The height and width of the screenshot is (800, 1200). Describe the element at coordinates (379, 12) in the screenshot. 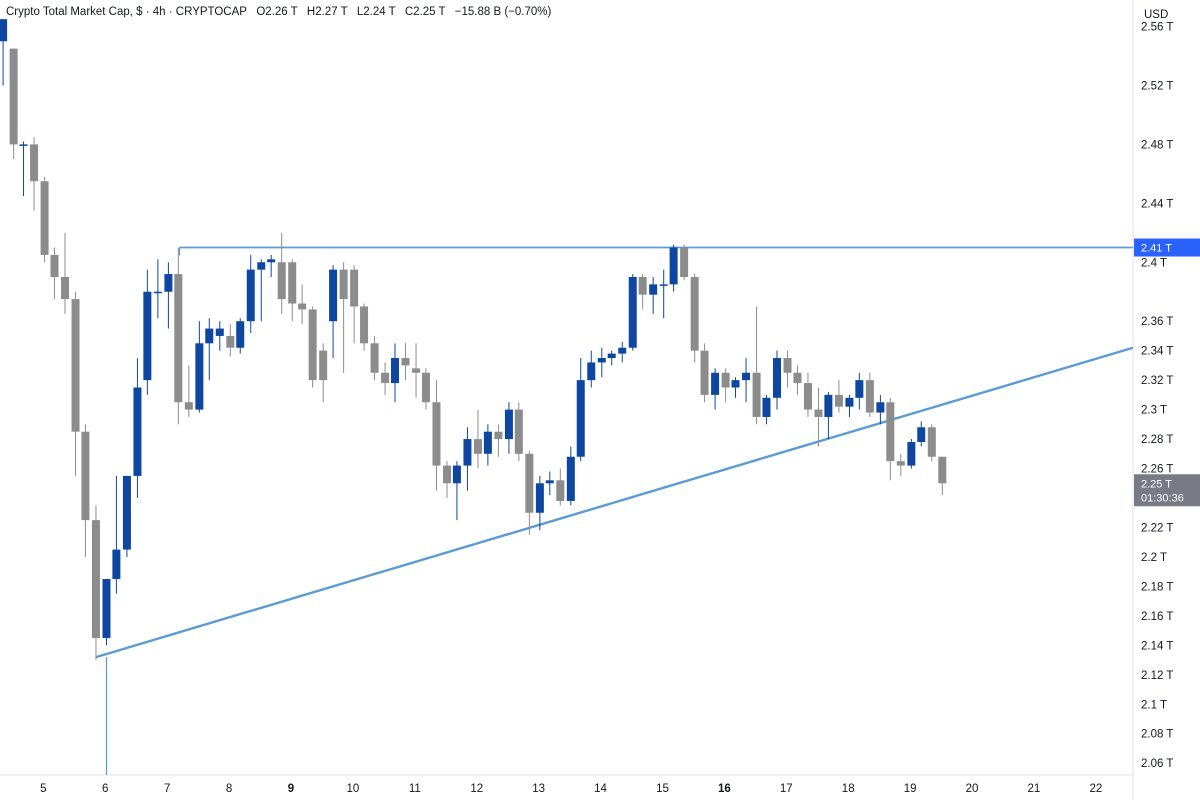

I see `low-value: 2.24 T` at that location.